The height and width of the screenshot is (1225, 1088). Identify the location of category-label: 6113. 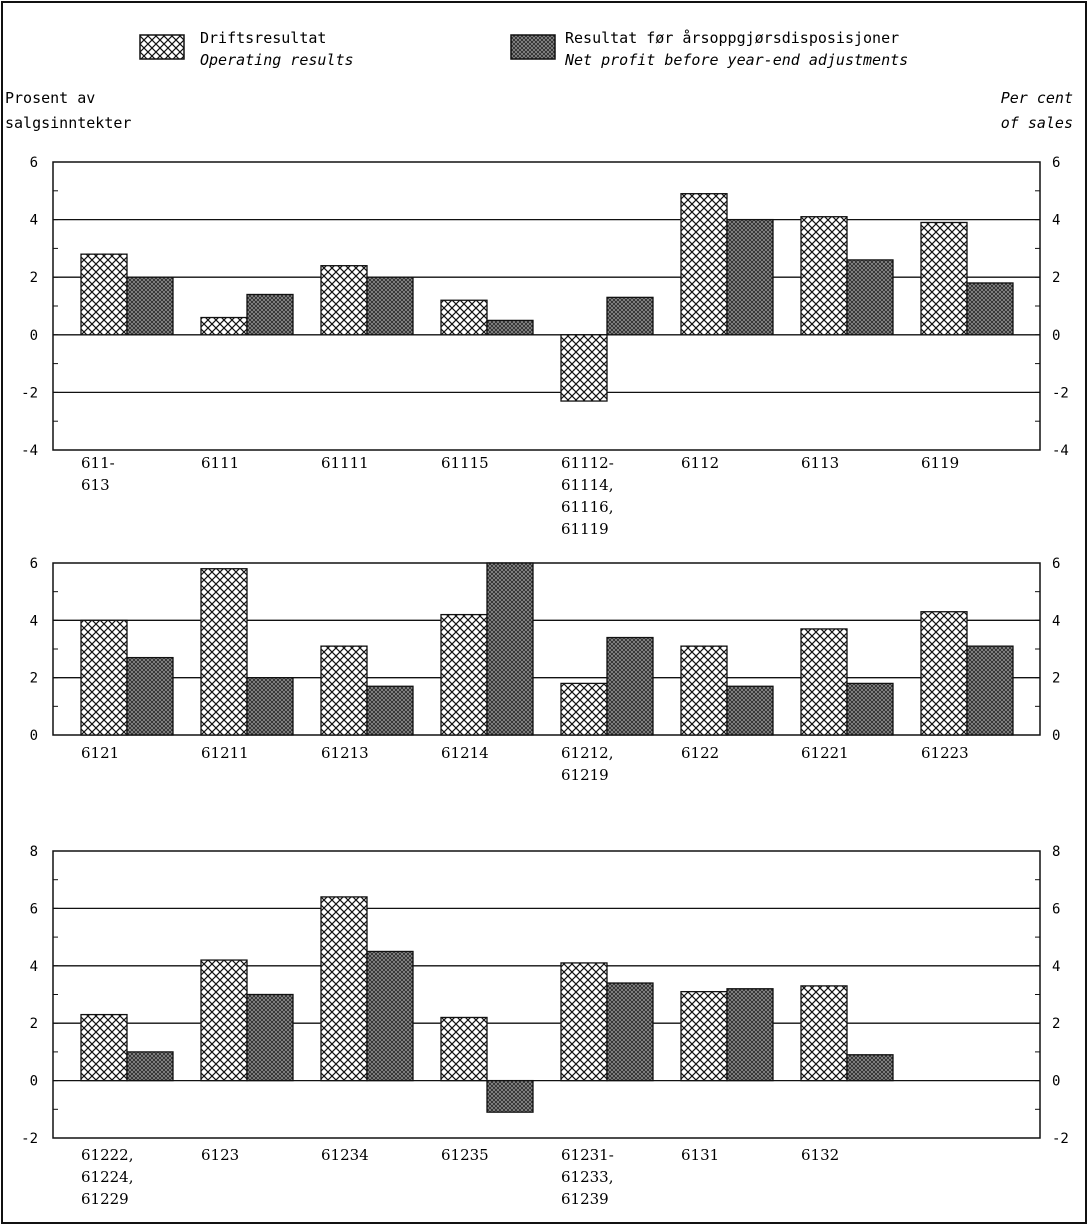
(820, 463).